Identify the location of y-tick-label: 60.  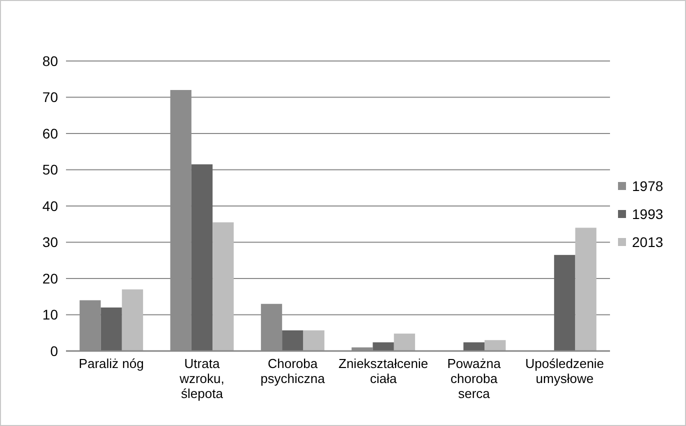
(50, 133).